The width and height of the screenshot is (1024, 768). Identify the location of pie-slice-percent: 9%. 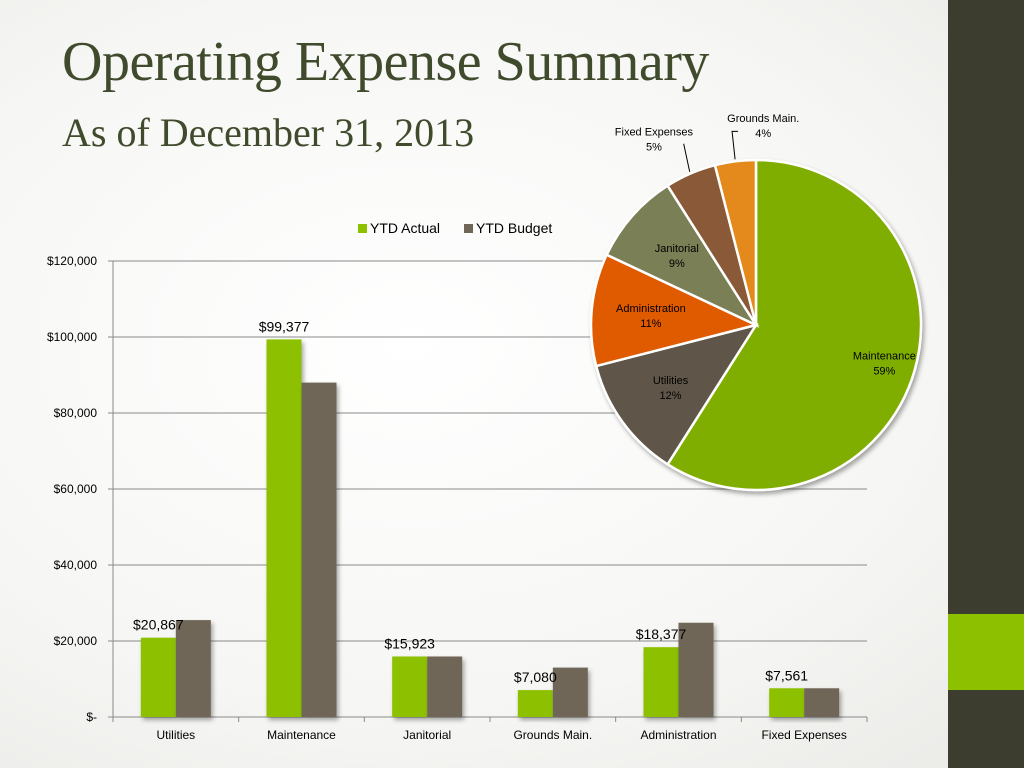
(677, 264).